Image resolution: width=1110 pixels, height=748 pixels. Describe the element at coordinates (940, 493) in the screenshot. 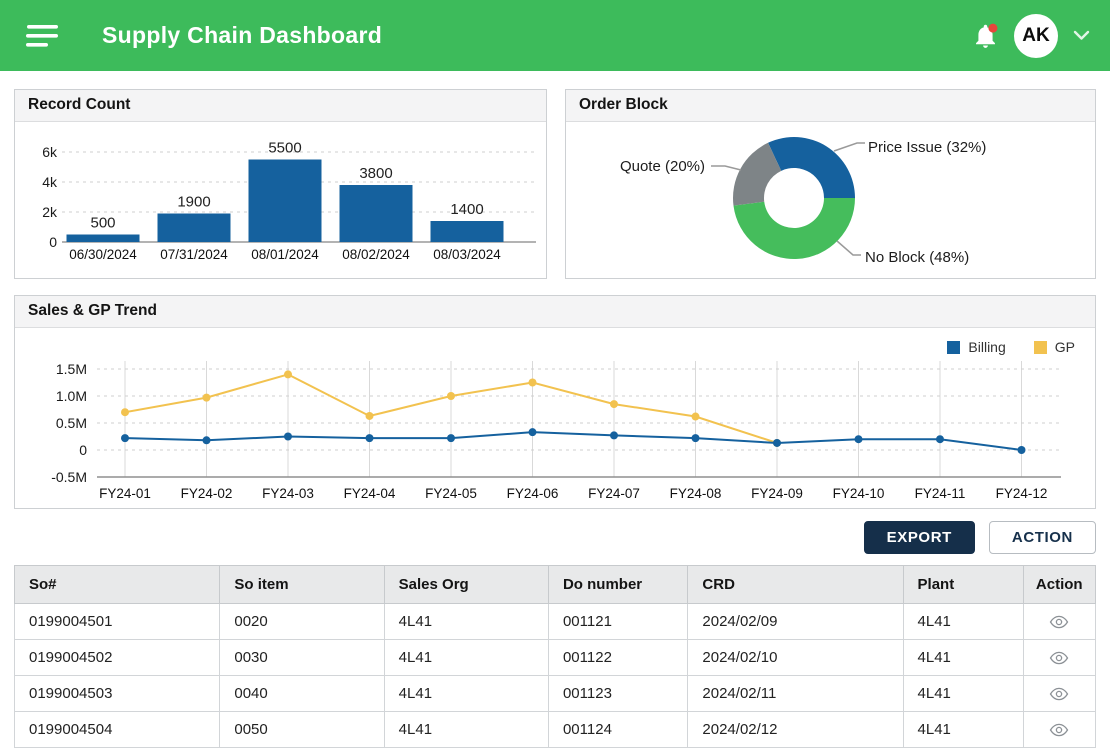

I see `svg-text: FY24-11` at that location.